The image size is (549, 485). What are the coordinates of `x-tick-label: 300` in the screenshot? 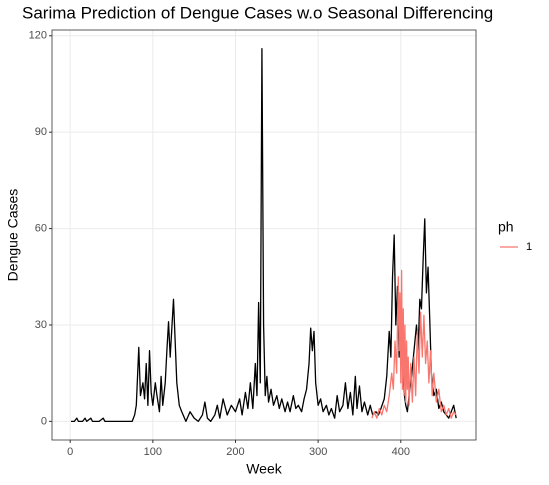 It's located at (318, 452).